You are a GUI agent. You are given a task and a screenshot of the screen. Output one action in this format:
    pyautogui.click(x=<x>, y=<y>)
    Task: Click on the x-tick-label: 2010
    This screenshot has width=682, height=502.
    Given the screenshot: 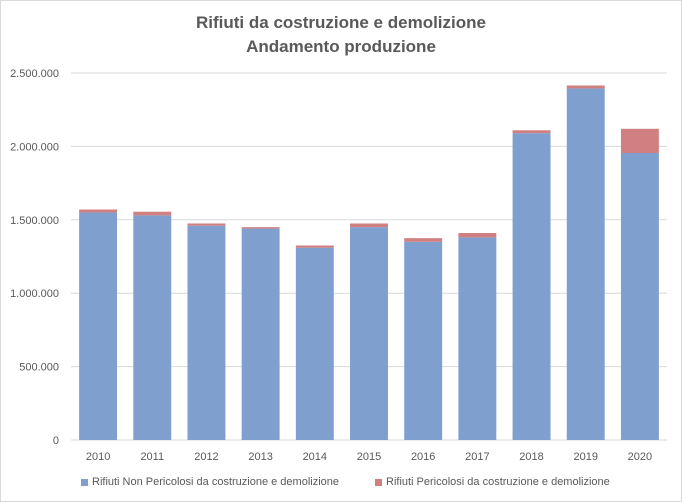 What is the action you would take?
    pyautogui.click(x=98, y=457)
    